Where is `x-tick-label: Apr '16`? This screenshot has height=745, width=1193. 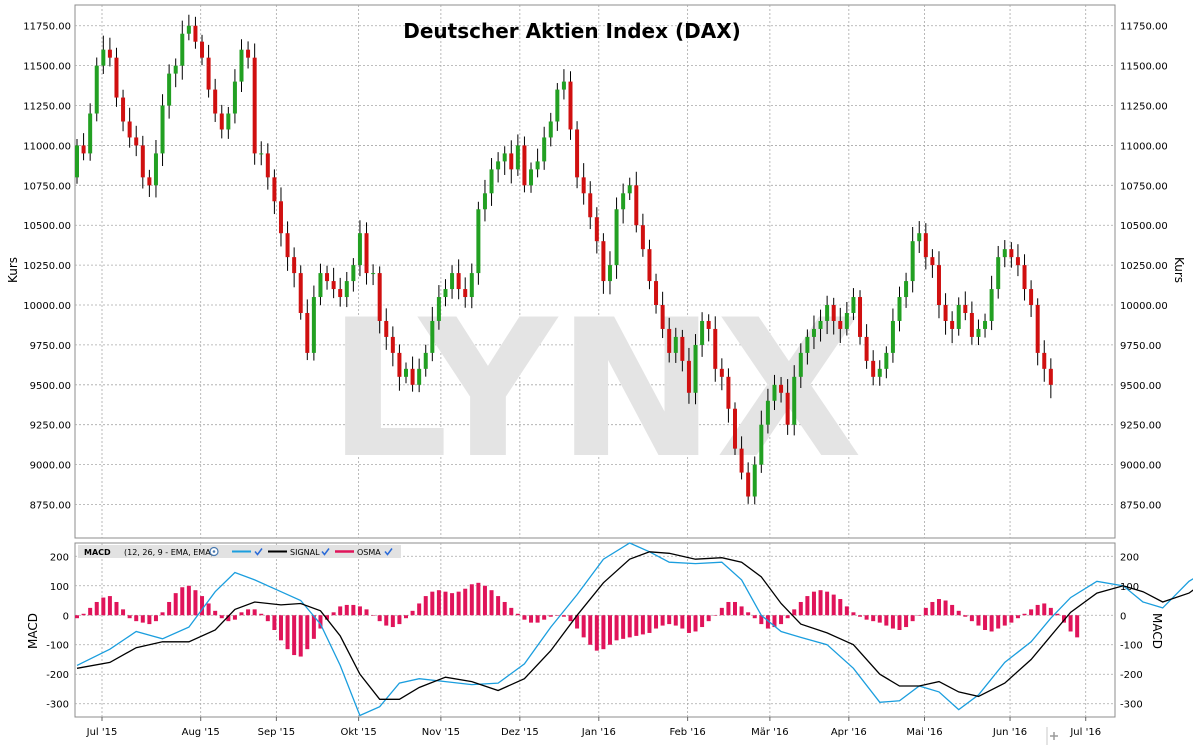 x-tick-label: Apr '16 is located at coordinates (849, 732).